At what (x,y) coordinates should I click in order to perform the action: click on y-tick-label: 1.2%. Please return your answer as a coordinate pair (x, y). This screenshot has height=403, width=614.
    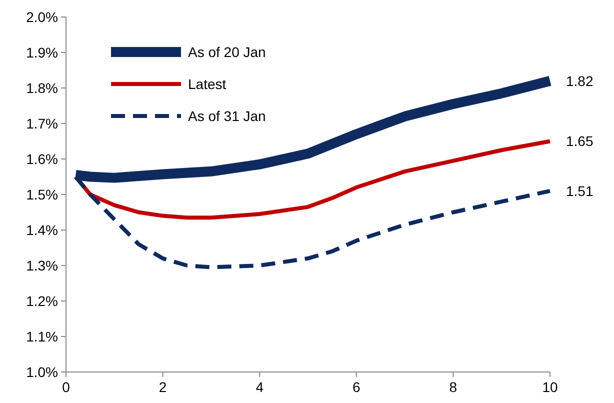
    Looking at the image, I should click on (42, 300).